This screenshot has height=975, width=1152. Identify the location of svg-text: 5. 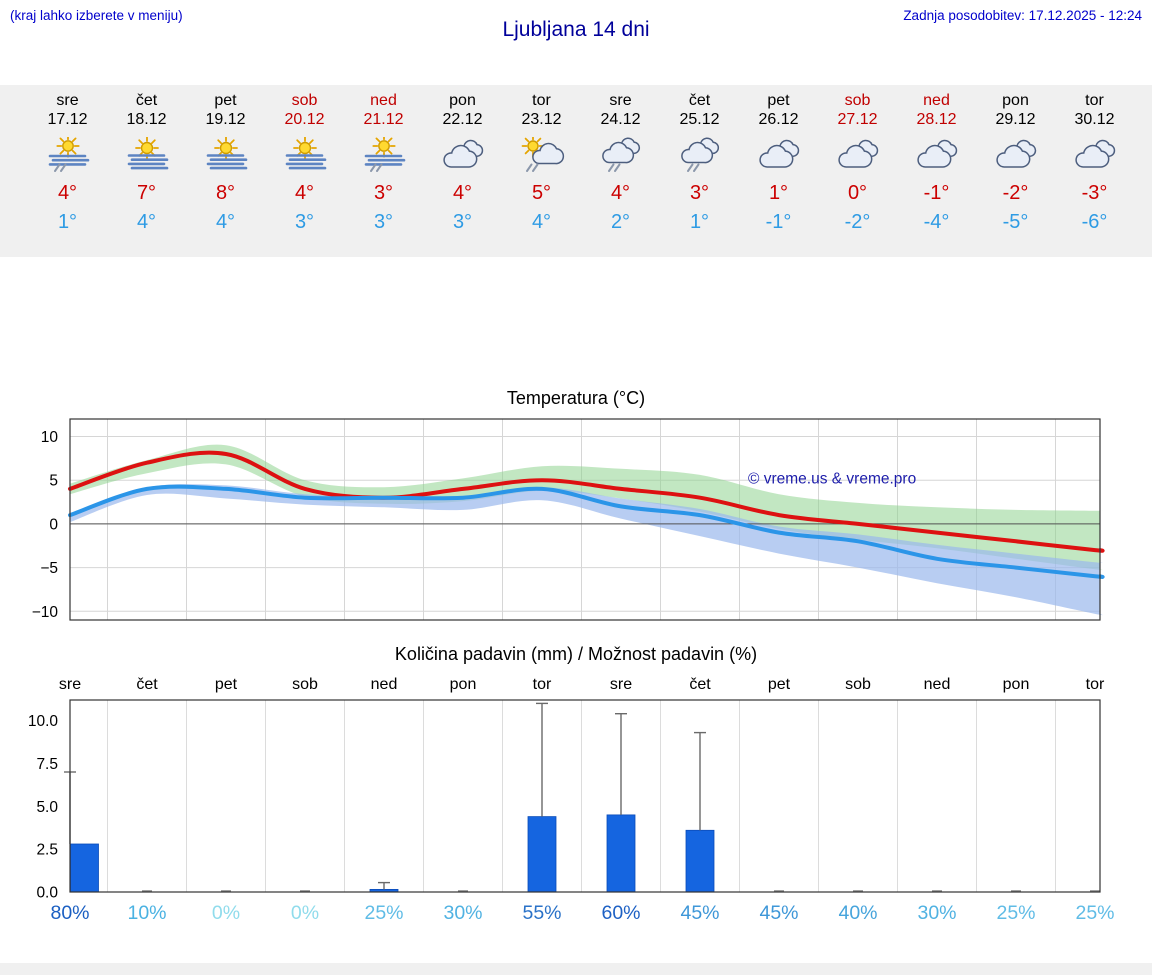
(53, 481).